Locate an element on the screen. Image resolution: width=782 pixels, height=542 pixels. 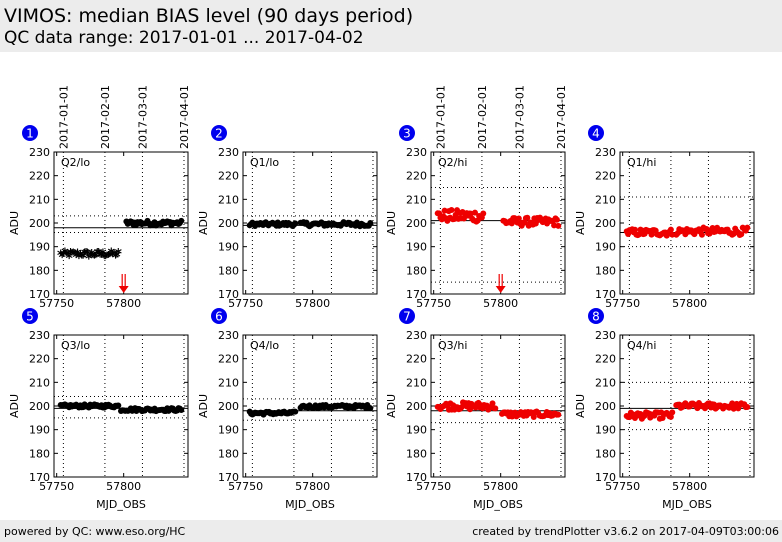
chart-panel-2: 170 180 190 200 210 220 230 57750 57800 ADU Q1/lo 2 is located at coordinates (287, 217).